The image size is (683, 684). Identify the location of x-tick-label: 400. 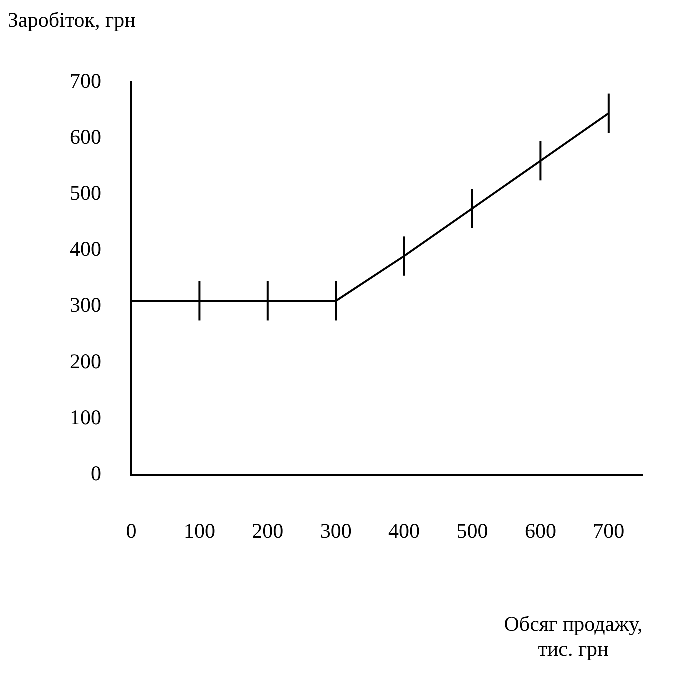
(404, 530).